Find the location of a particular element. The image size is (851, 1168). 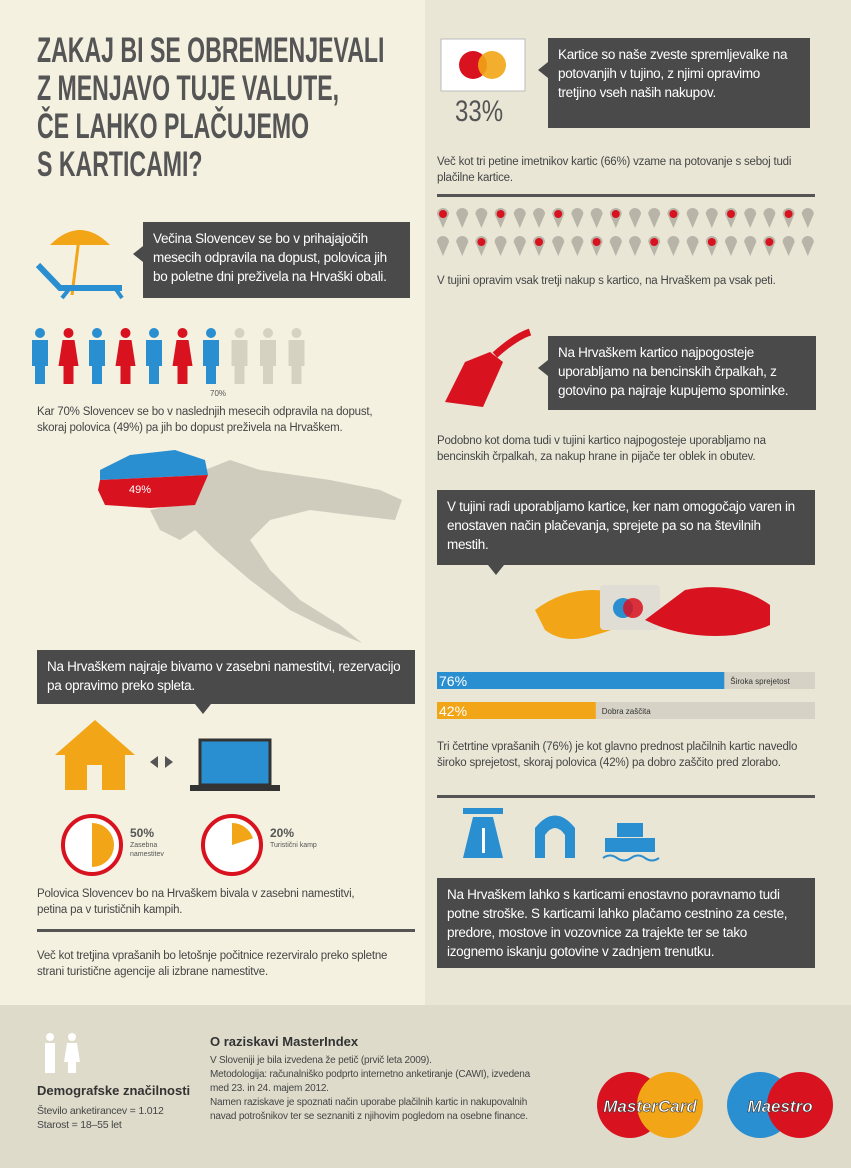

people-label: 70% is located at coordinates (218, 393).